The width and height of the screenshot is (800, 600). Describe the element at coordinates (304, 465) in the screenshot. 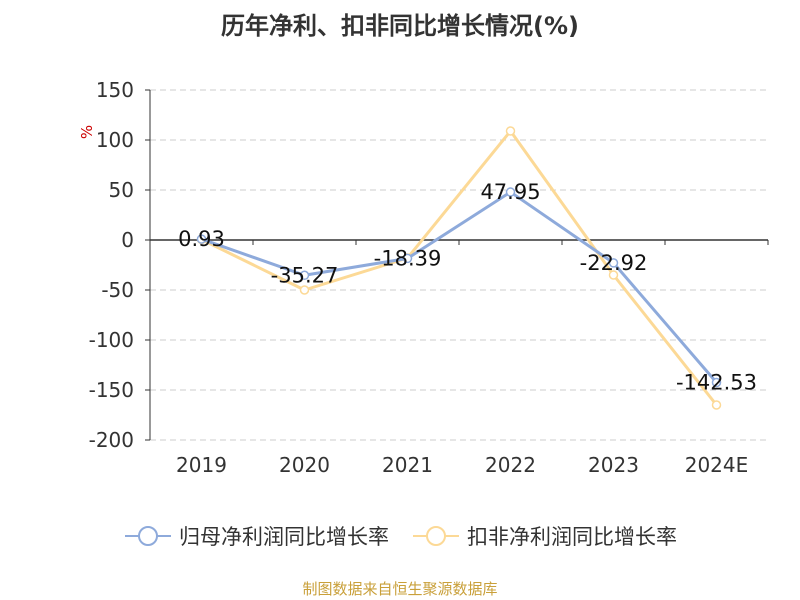

I see `x-tick-label: 2020` at that location.